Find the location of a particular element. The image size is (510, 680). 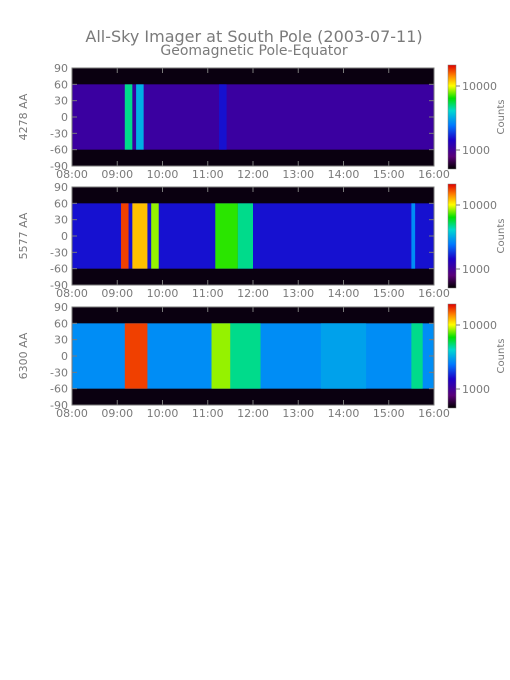

y-axis-label: 5577 AA is located at coordinates (23, 235).